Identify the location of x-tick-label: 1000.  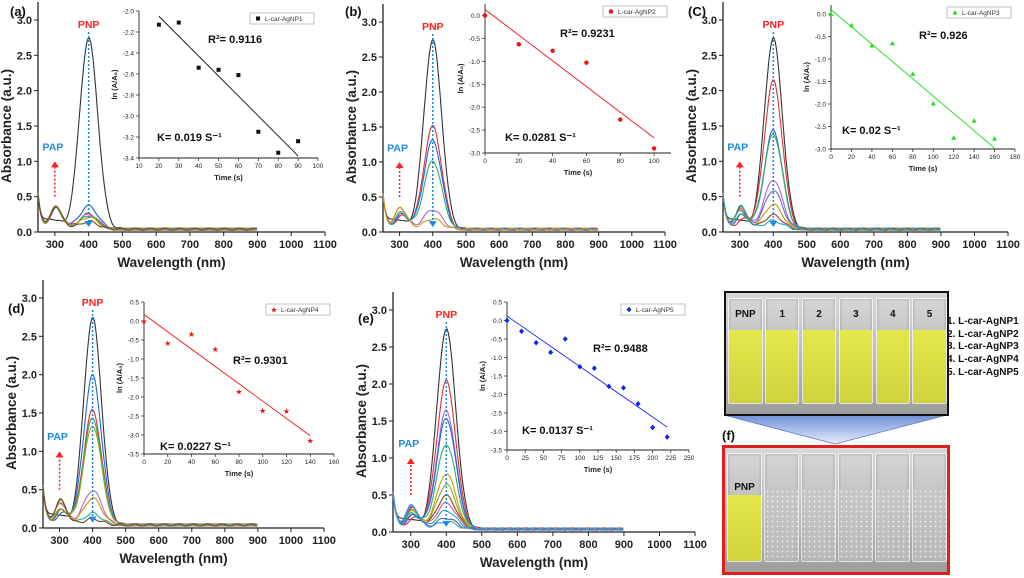
(632, 245).